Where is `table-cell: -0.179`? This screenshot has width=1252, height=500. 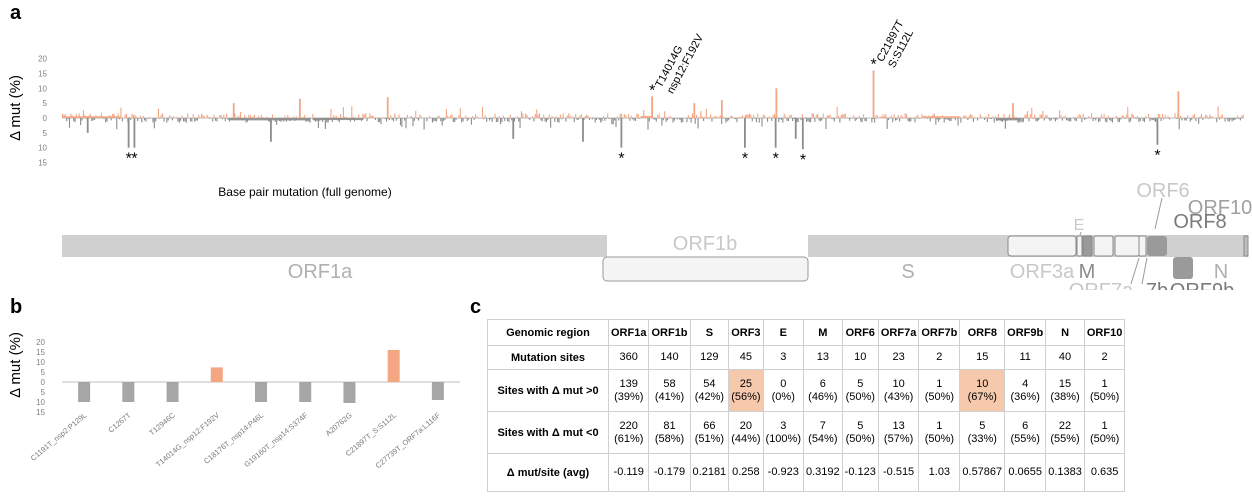
table-cell: -0.179 is located at coordinates (669, 472).